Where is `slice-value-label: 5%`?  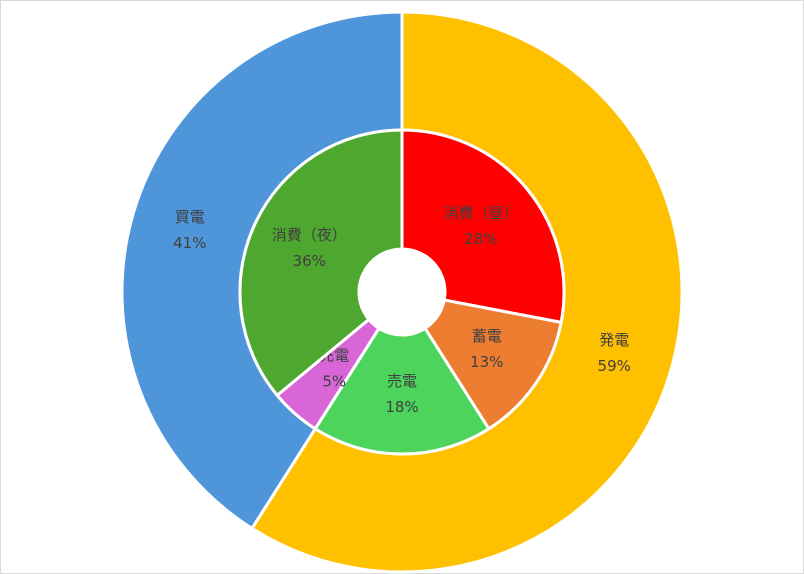
slice-value-label: 5% is located at coordinates (334, 381).